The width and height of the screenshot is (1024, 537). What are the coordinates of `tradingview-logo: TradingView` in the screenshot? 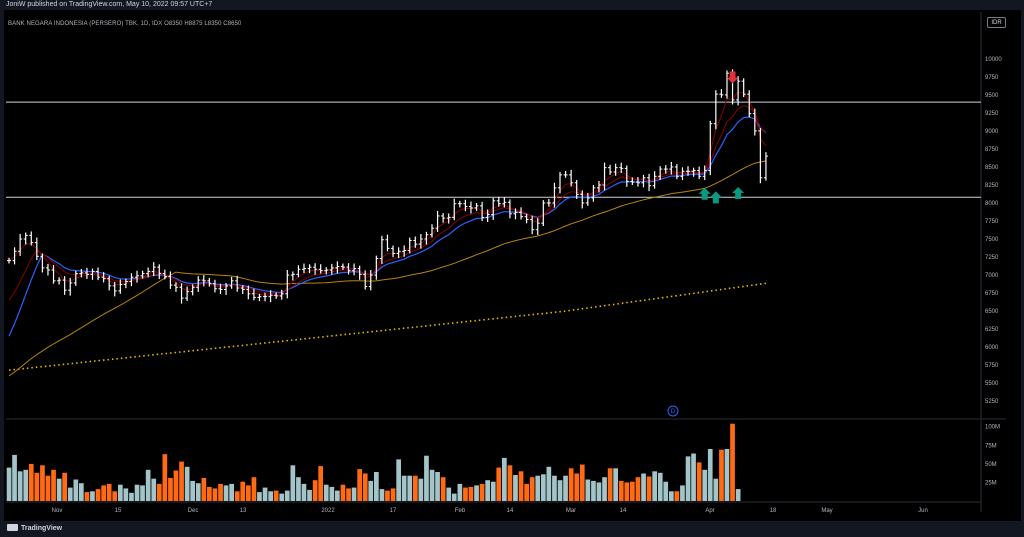 It's located at (34, 528).